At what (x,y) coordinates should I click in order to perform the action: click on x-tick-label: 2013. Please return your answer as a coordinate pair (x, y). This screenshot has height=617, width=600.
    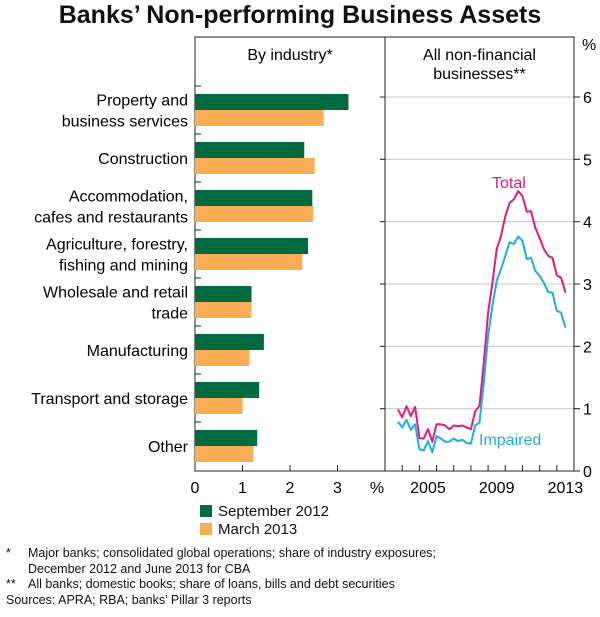
    Looking at the image, I should click on (566, 488).